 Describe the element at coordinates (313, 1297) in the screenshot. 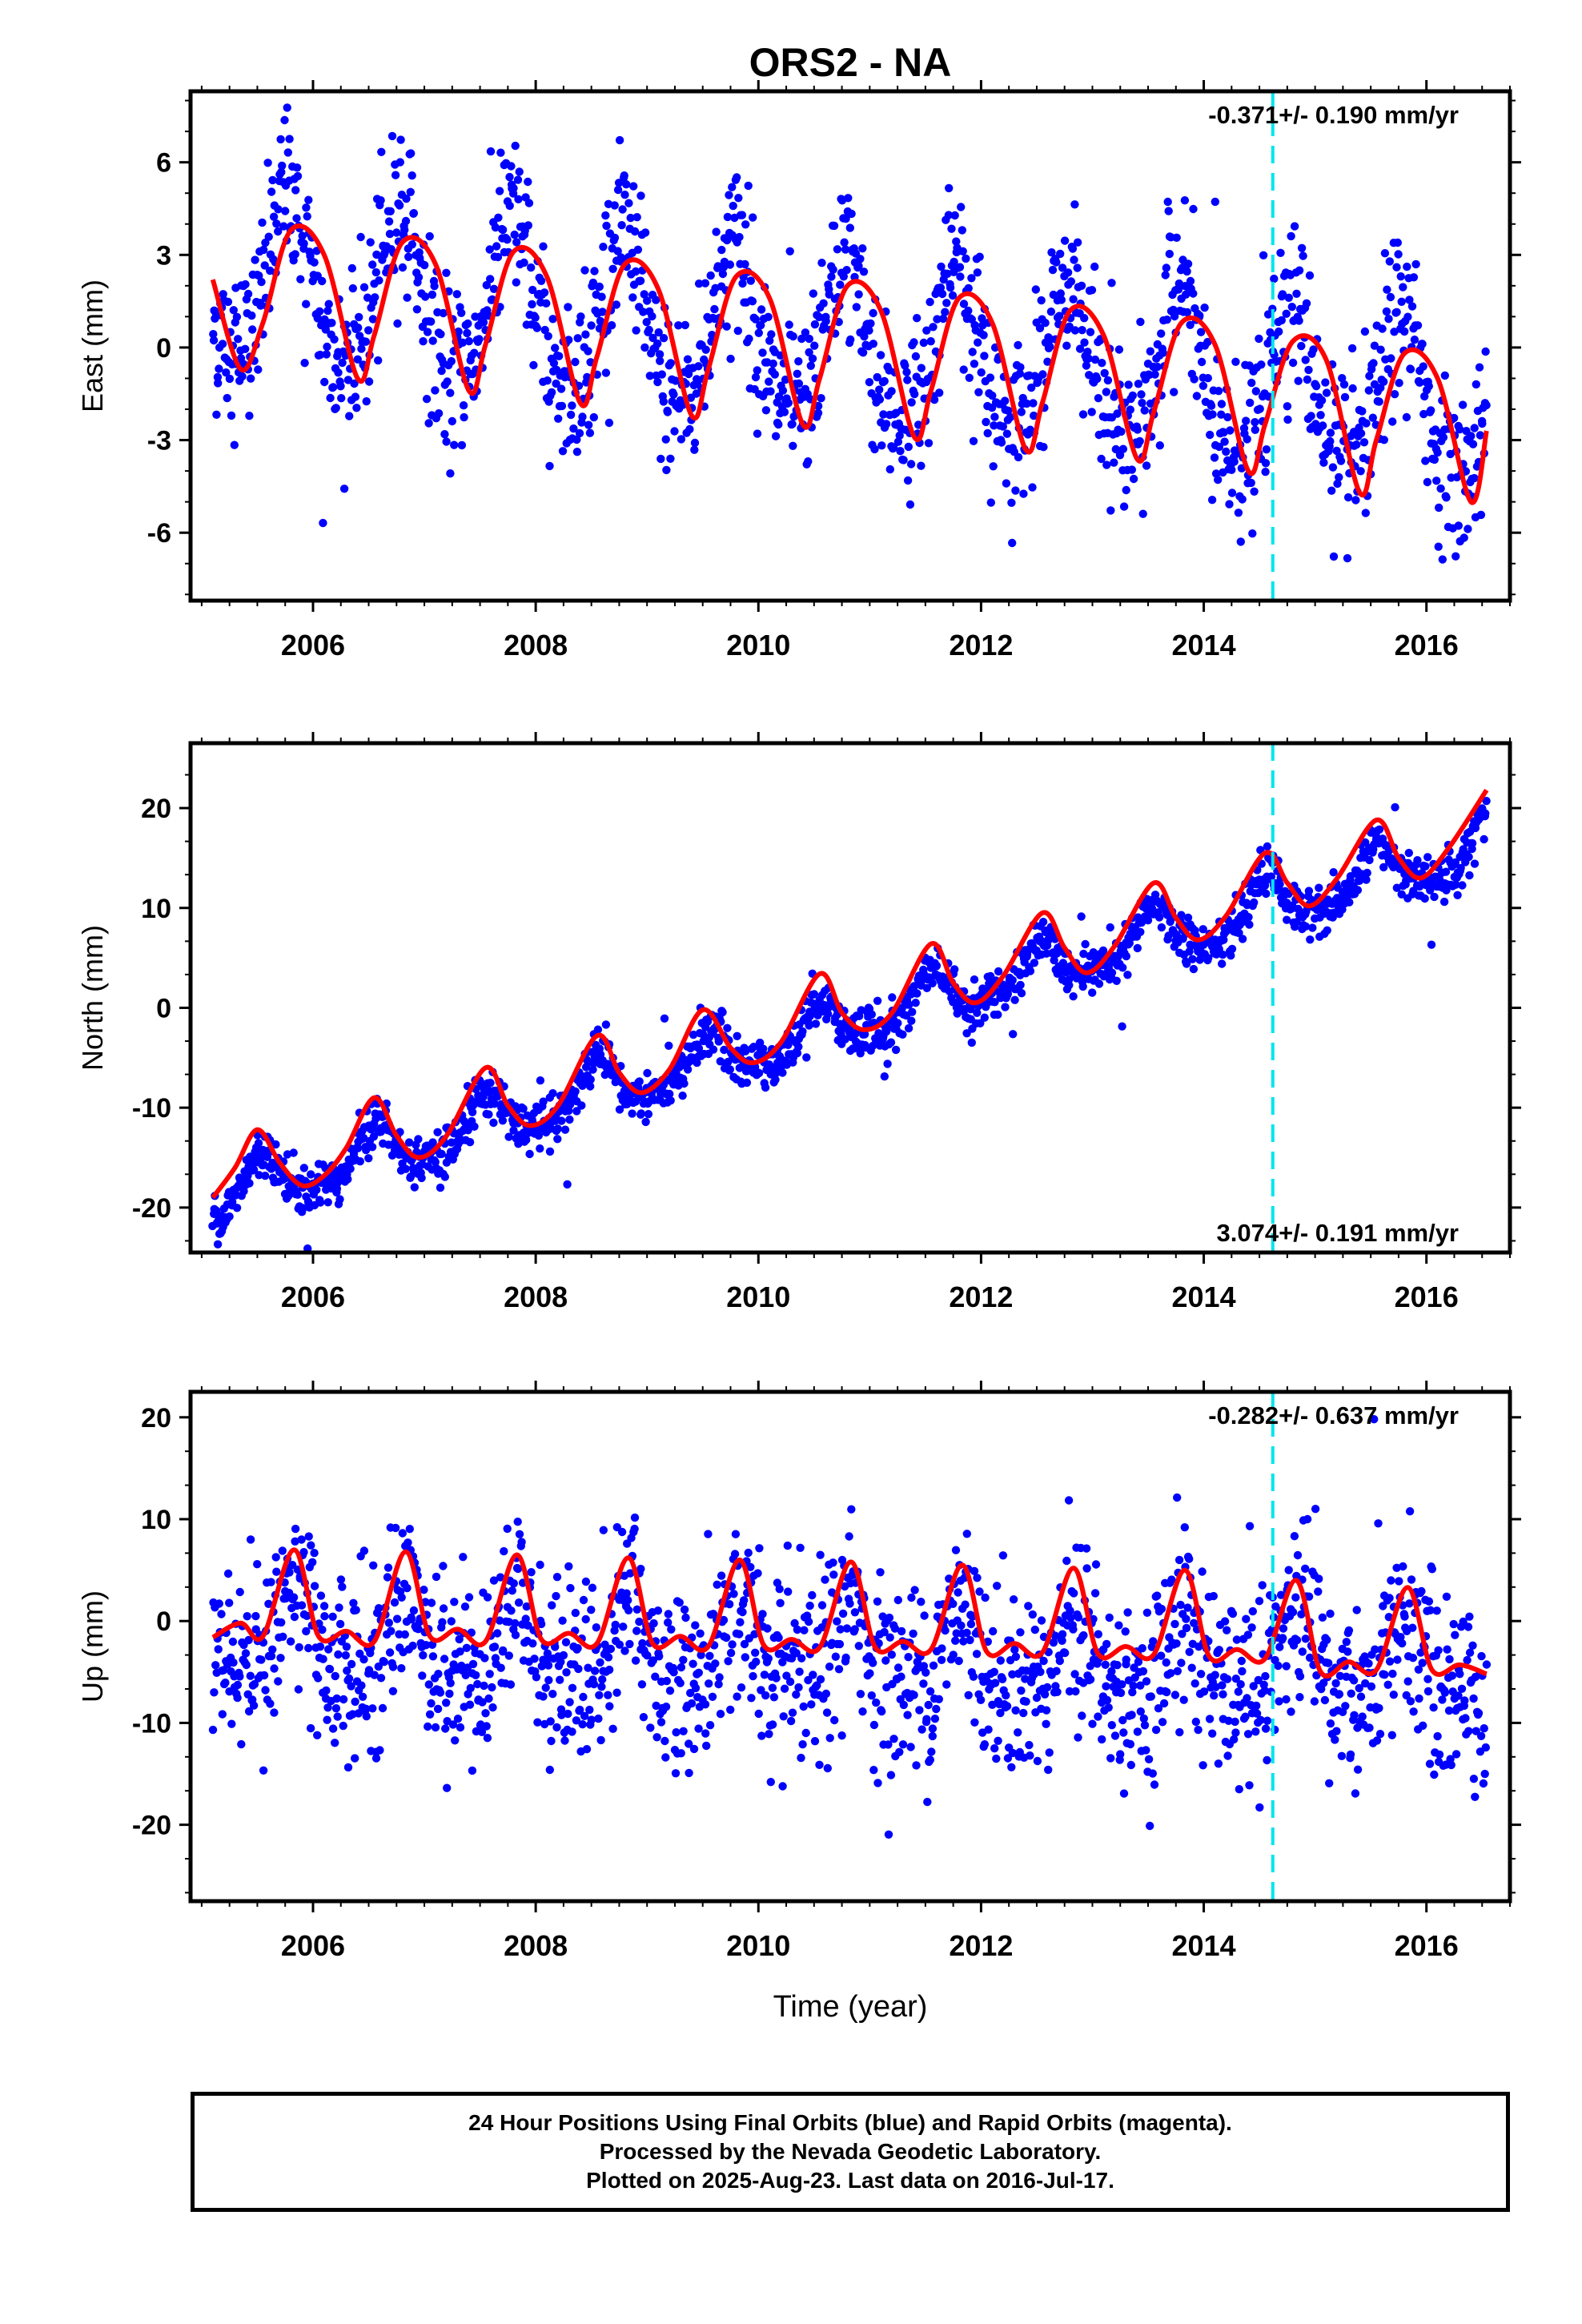

I see `x-tick-label: 2006` at that location.